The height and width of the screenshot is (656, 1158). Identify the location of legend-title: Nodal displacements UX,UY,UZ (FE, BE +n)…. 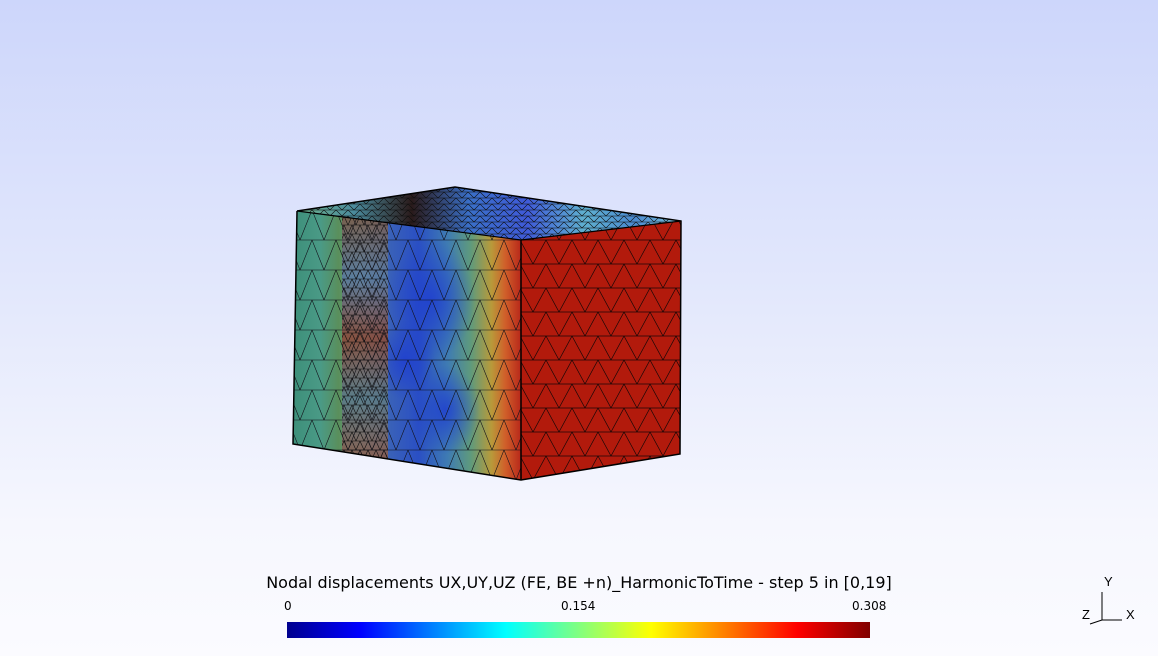
(579, 582).